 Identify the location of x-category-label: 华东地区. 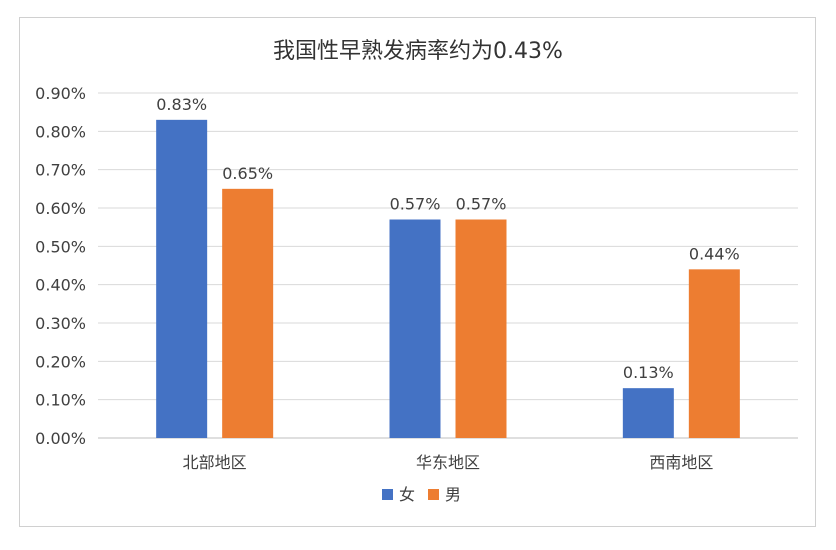
(448, 462).